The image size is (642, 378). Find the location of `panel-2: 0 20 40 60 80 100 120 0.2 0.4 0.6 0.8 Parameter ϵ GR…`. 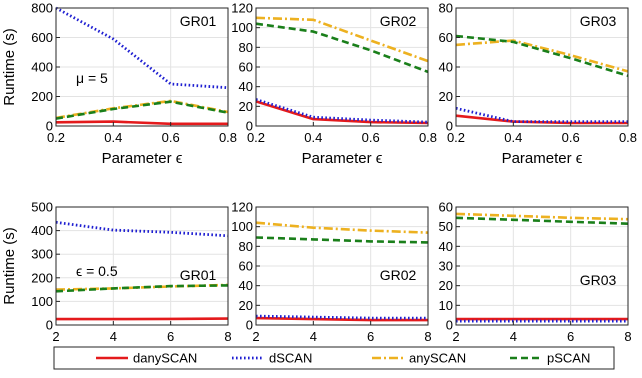

panel-2: 0 20 40 60 80 100 120 0.2 0.4 0.6 0.8 Parameter ϵ GR… is located at coordinates (334, 84).